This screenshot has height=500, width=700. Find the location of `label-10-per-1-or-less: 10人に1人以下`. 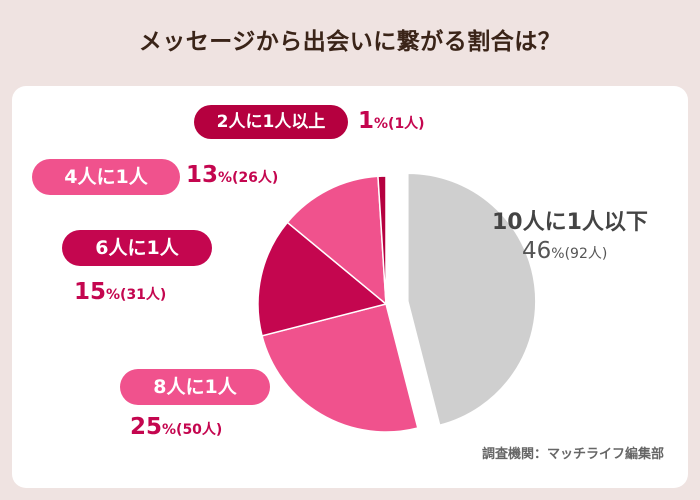

label-10-per-1-or-less: 10人に1人以下 is located at coordinates (570, 222).